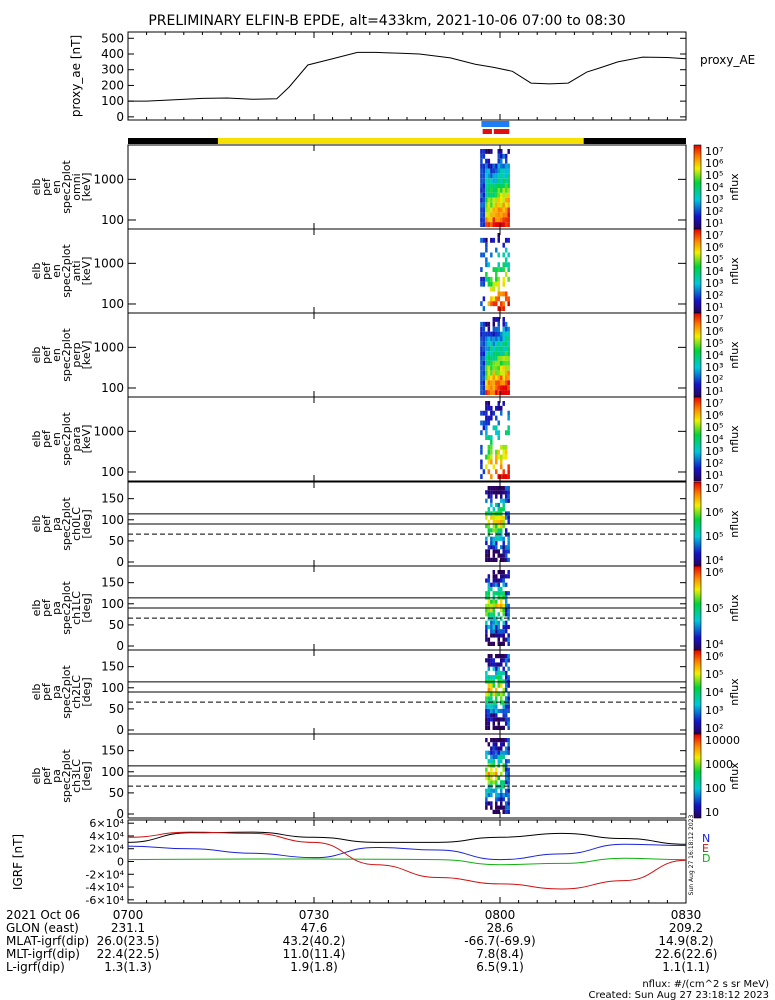 The height and width of the screenshot is (1000, 775). Describe the element at coordinates (112, 472) in the screenshot. I see `spec_para-ytick-label: 100` at that location.